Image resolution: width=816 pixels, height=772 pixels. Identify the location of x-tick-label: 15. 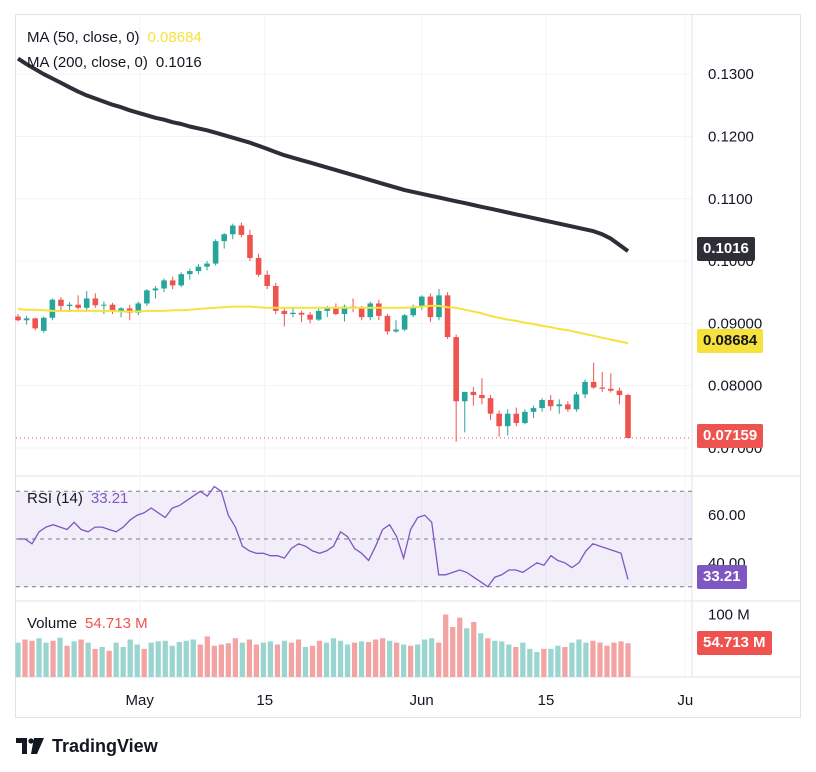
(546, 700).